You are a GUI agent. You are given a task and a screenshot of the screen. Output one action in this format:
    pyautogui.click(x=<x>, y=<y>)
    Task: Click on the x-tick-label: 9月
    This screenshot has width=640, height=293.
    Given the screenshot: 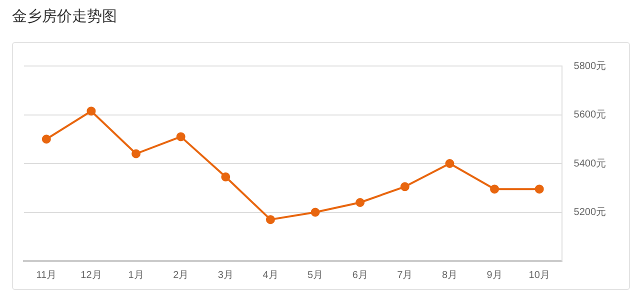 What is the action you would take?
    pyautogui.click(x=494, y=275)
    